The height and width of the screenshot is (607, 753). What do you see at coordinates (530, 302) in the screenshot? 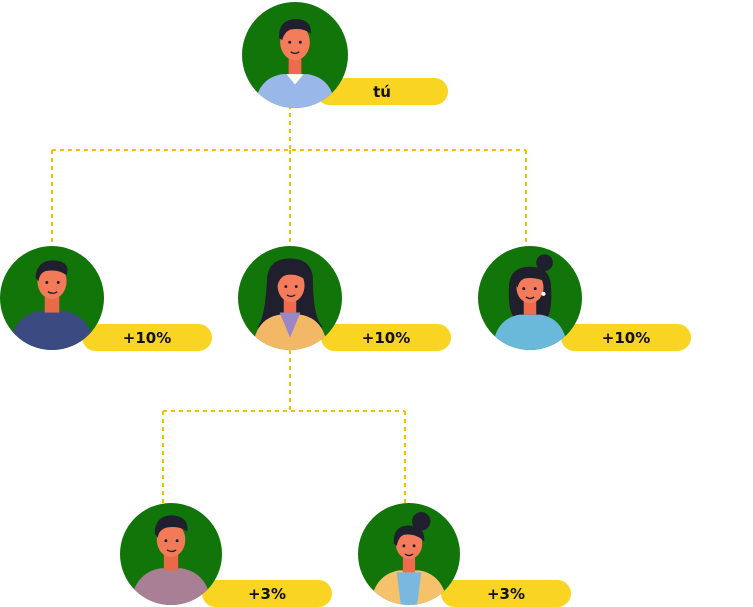
I see `woman-bun-icon` at bounding box center [530, 302].